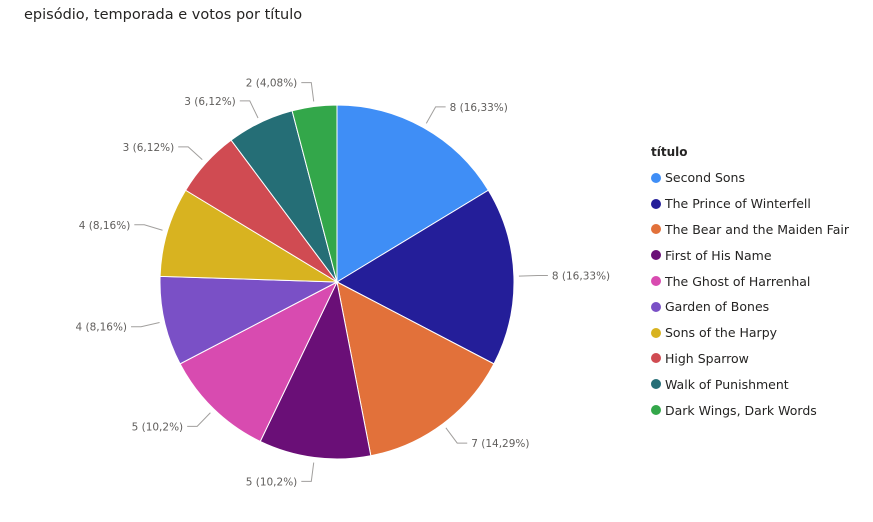 The width and height of the screenshot is (873, 522). What do you see at coordinates (707, 358) in the screenshot?
I see `legend-label: High Sparrow` at bounding box center [707, 358].